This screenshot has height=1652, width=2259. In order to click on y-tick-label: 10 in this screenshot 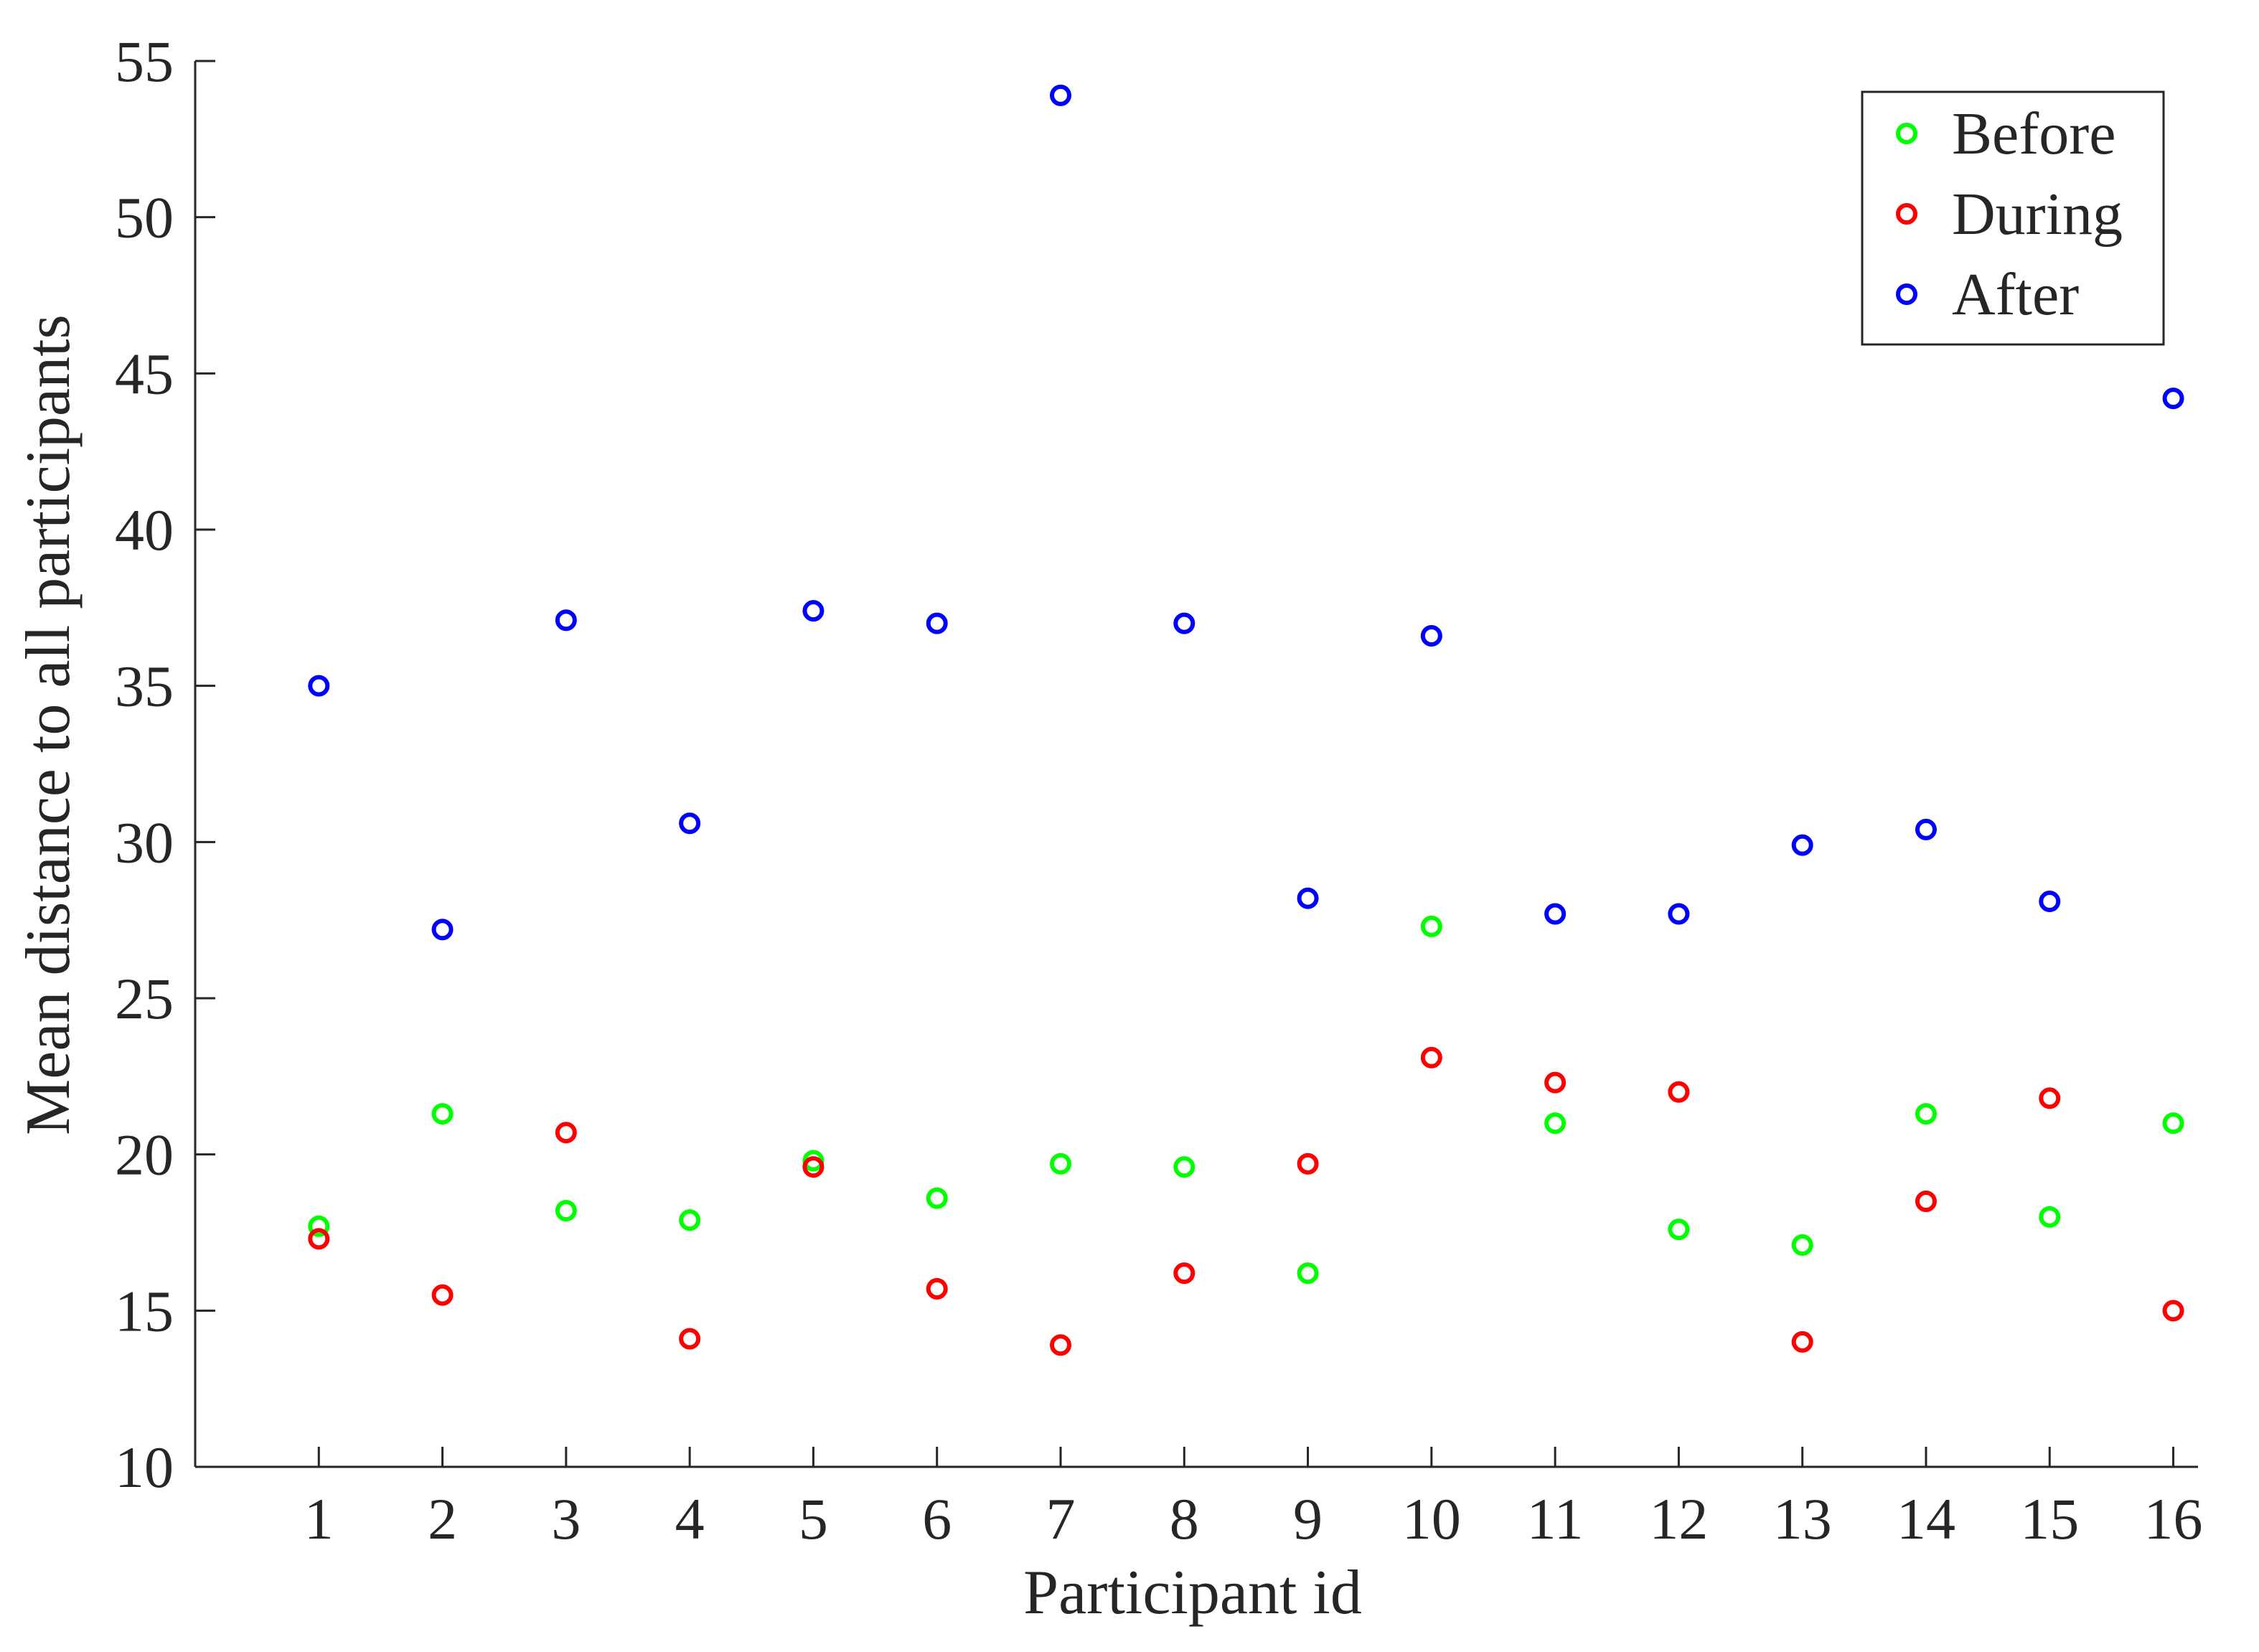, I will do `click(144, 1467)`.